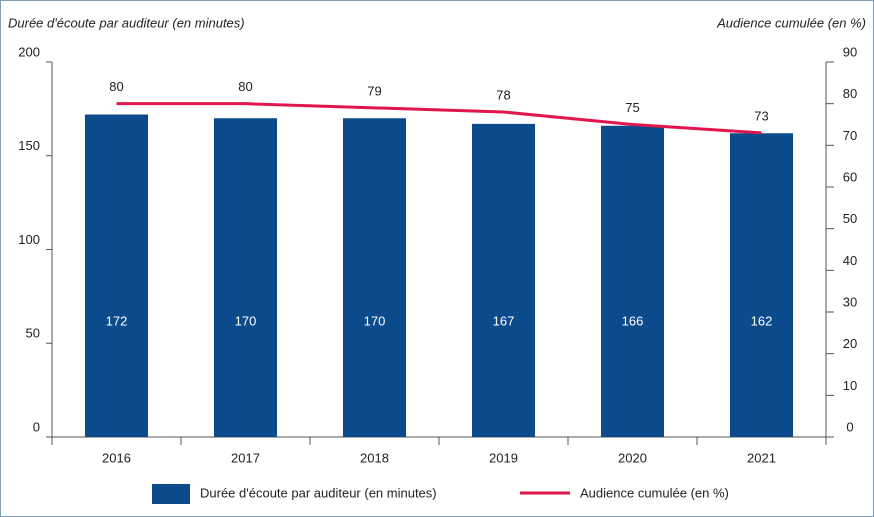 The height and width of the screenshot is (517, 874). What do you see at coordinates (503, 457) in the screenshot?
I see `x-tick-label: 2019` at bounding box center [503, 457].